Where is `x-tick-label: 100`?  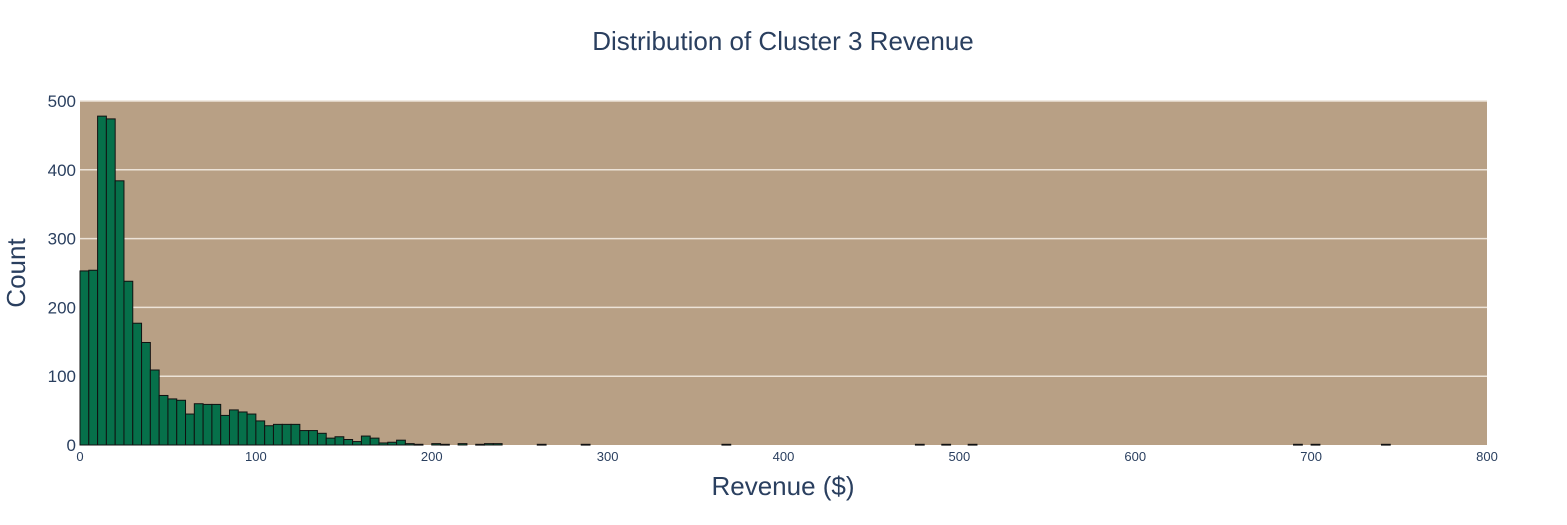 x-tick-label: 100 is located at coordinates (256, 456).